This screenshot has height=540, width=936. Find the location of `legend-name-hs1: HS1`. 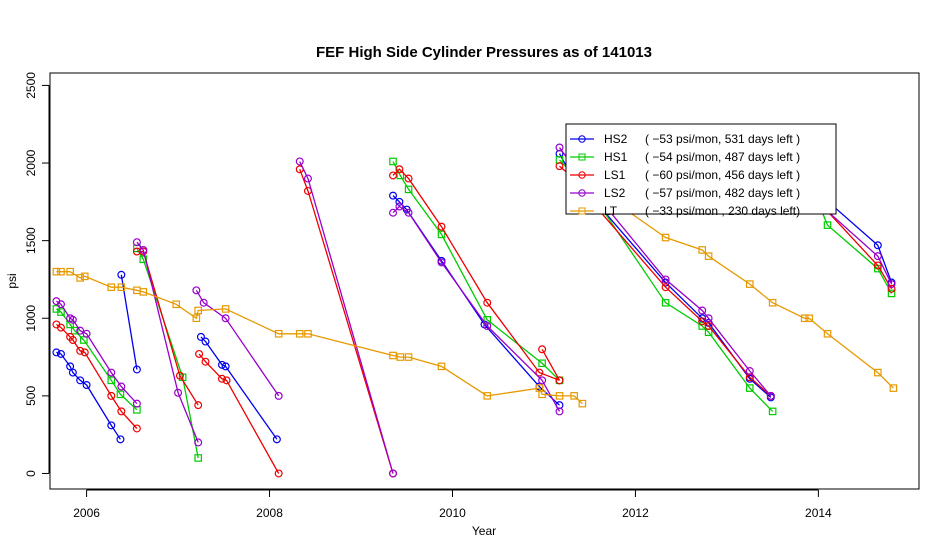

legend-name-hs1: HS1 is located at coordinates (616, 157).